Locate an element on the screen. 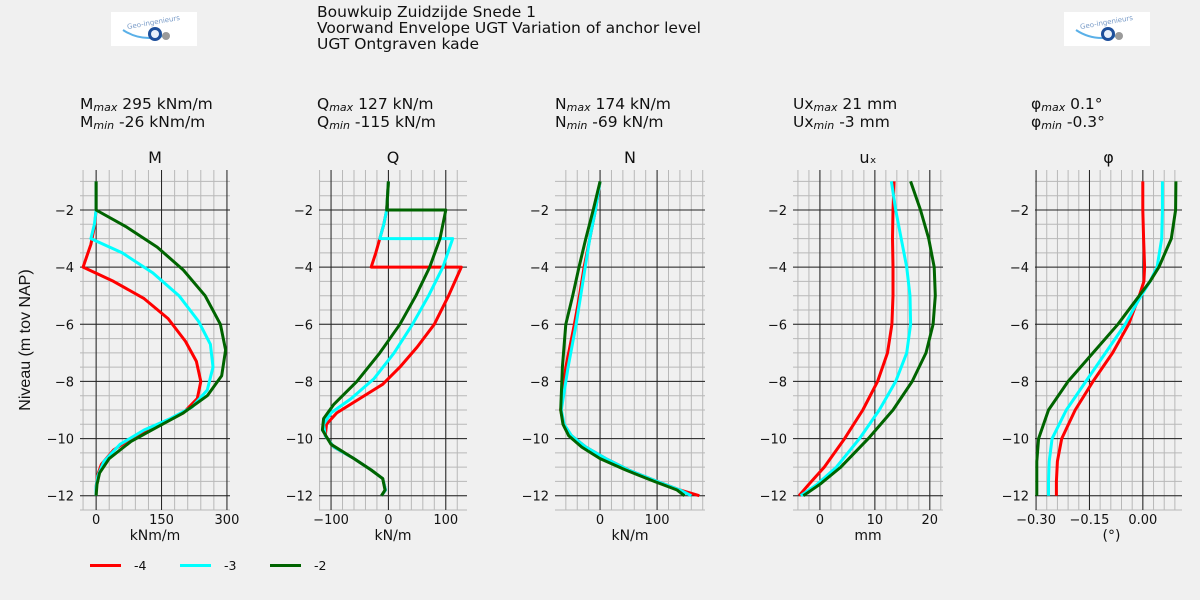 The image size is (1200, 600). x-tick-label: −0.15 is located at coordinates (1090, 520).